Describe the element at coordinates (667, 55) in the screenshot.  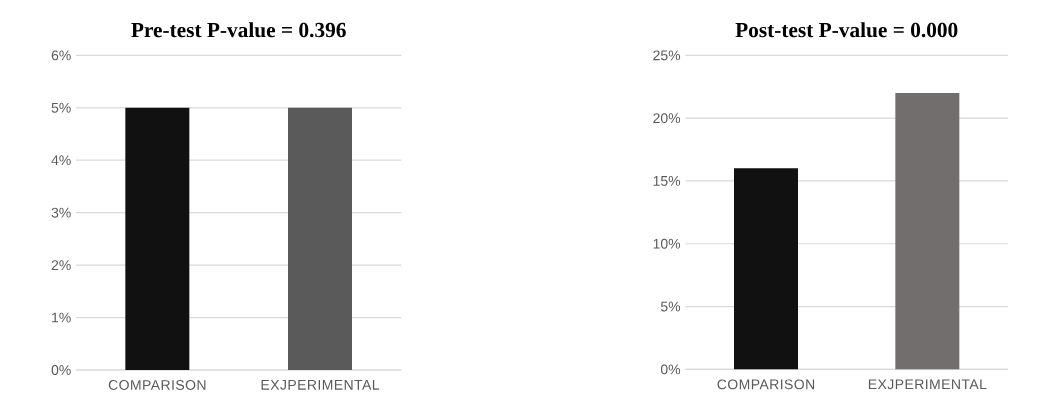
I see `y-tick-label: 25%` at that location.